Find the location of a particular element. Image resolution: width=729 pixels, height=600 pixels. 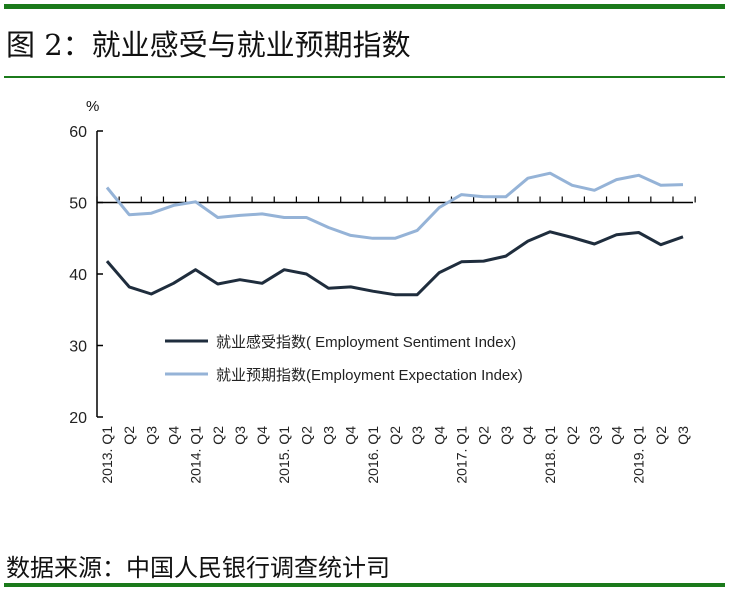

y-tick-label: 40 is located at coordinates (78, 275).